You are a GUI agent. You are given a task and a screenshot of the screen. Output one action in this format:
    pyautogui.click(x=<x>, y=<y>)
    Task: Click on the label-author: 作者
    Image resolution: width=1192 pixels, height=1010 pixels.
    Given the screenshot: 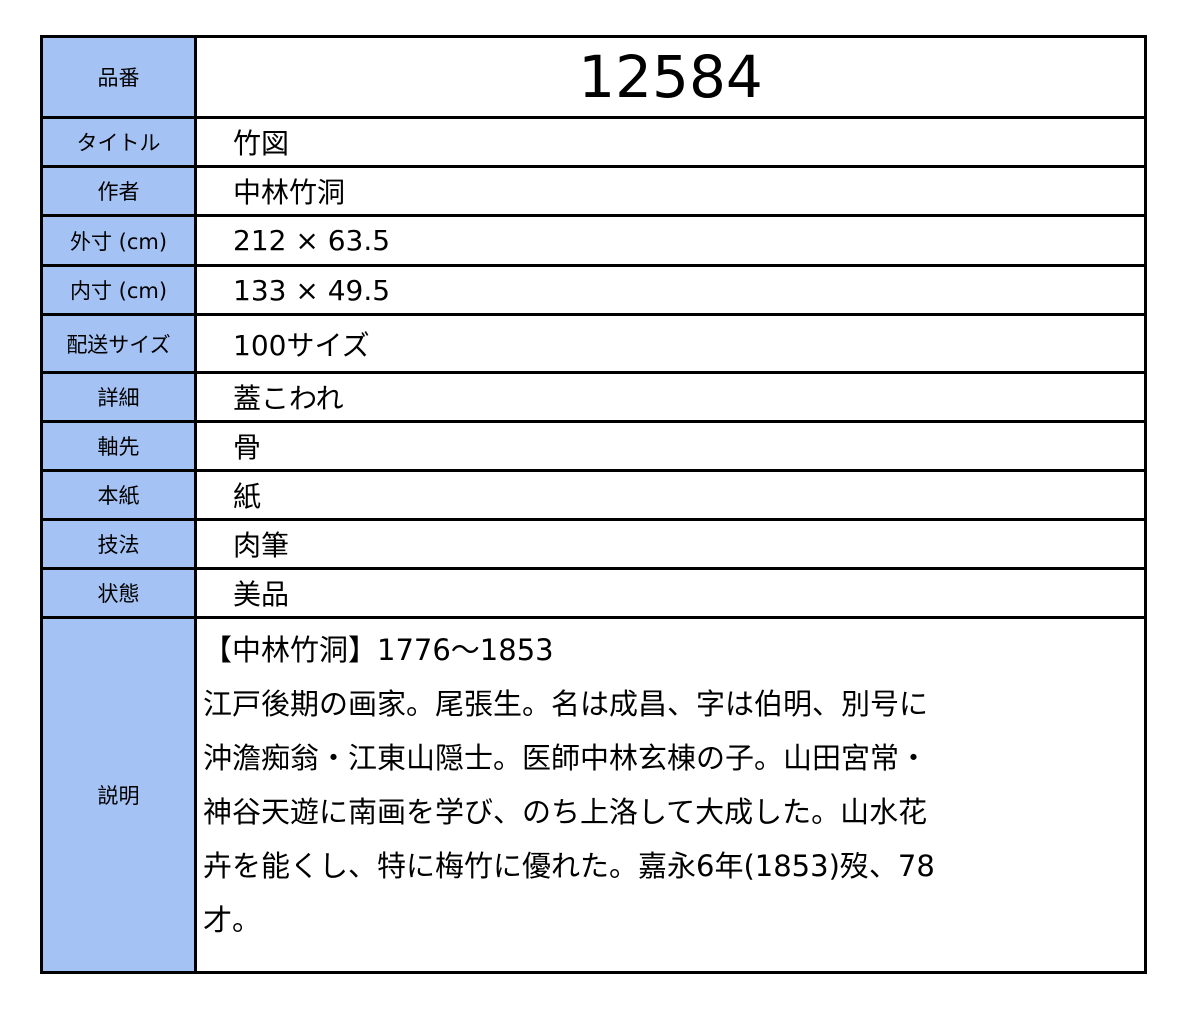 What is the action you would take?
    pyautogui.click(x=118, y=191)
    